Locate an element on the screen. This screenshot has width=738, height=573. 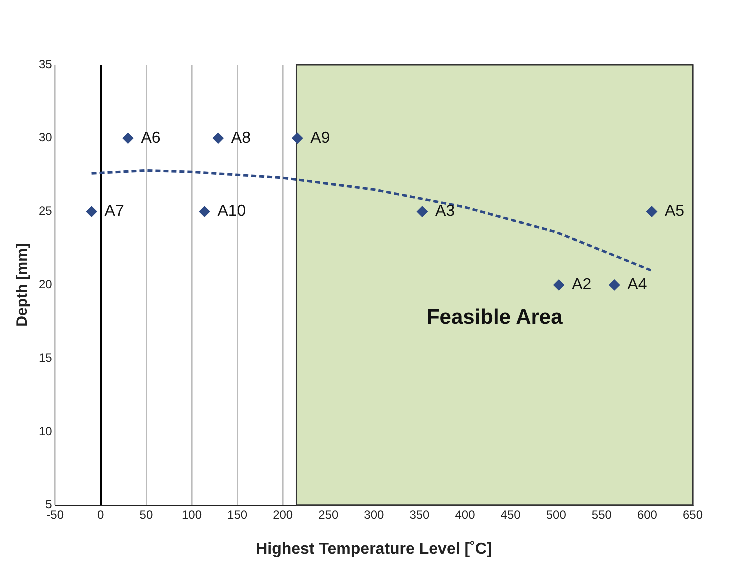
x-tick-label: 600 is located at coordinates (647, 515).